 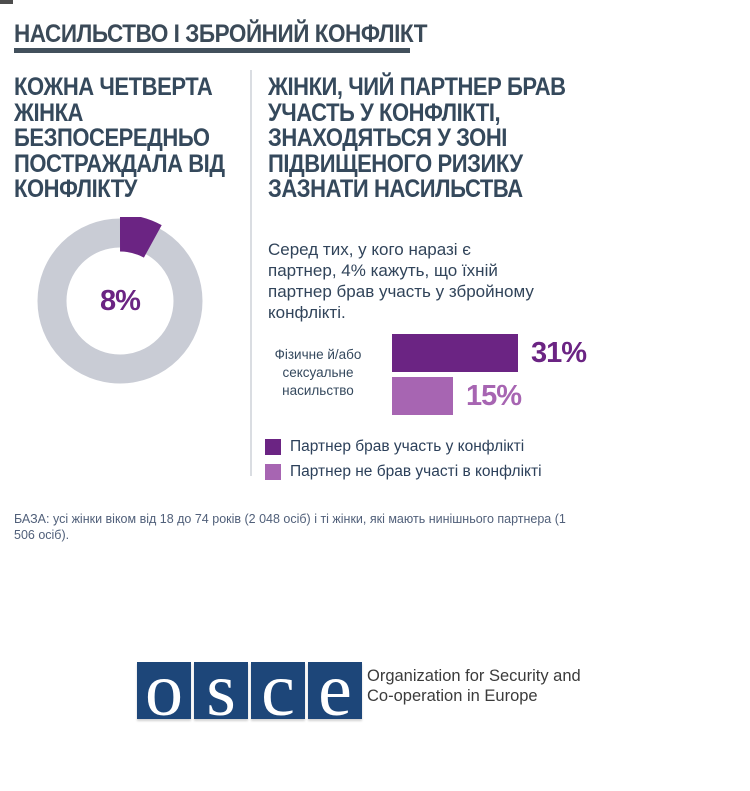 I want to click on legend-item-partner-in-conflict: Партнер брав участь у конфлікті, so click(x=403, y=446).